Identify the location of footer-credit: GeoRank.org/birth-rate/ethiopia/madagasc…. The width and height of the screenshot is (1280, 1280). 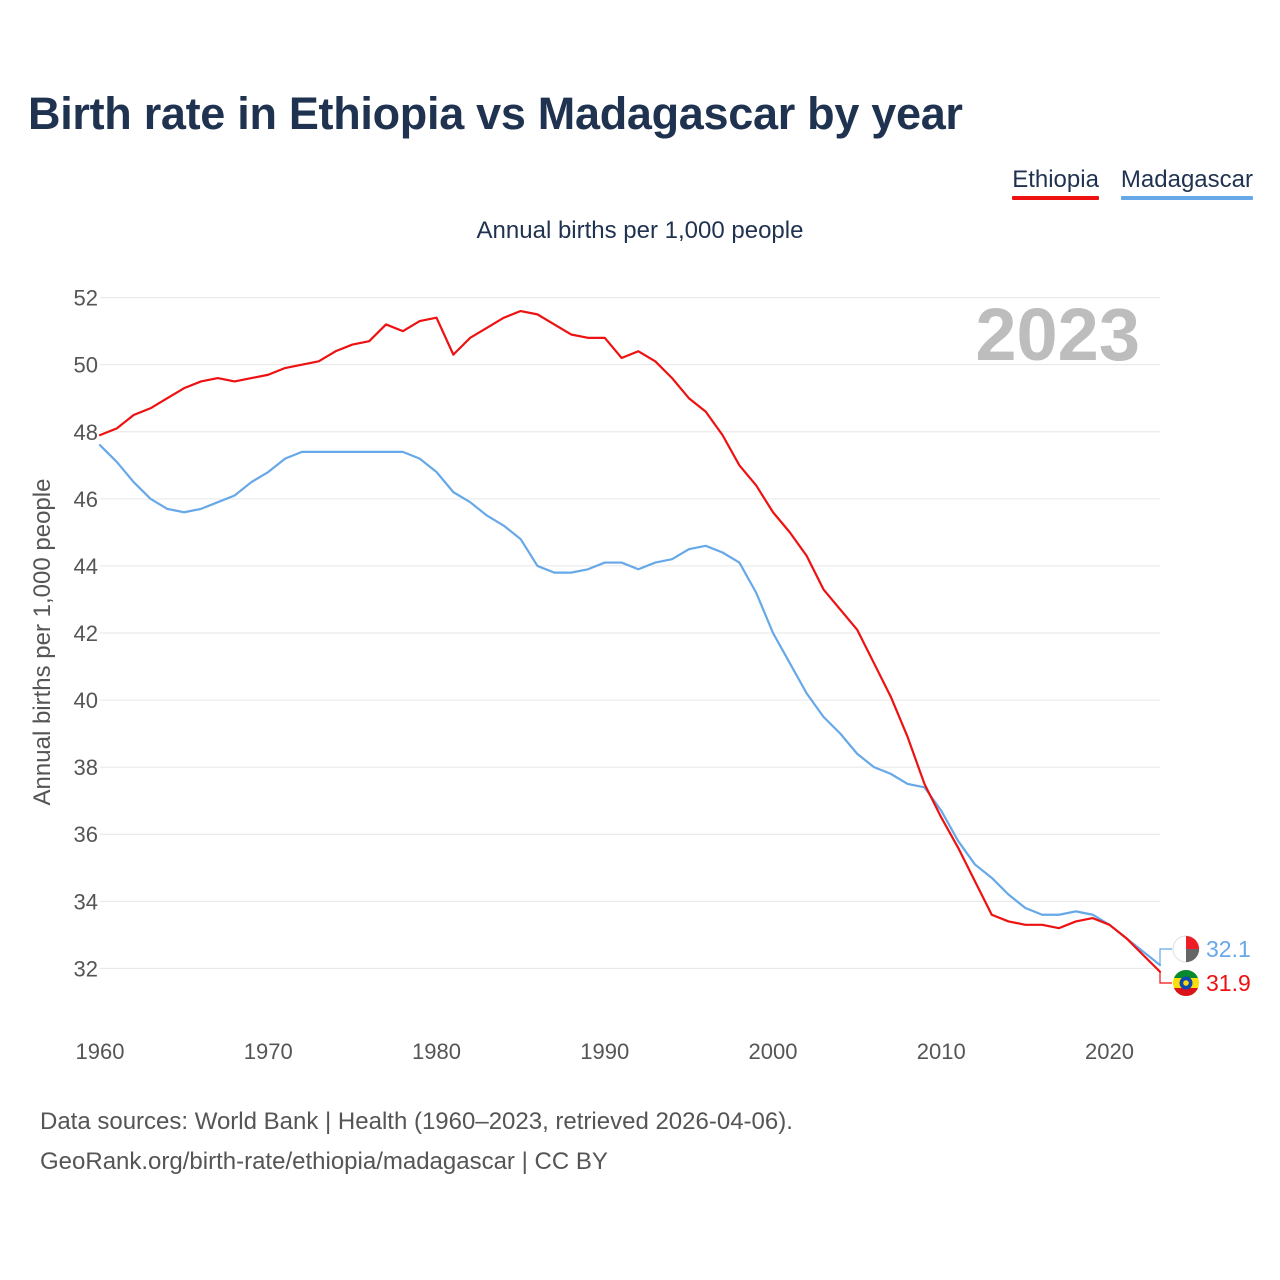
(324, 1161).